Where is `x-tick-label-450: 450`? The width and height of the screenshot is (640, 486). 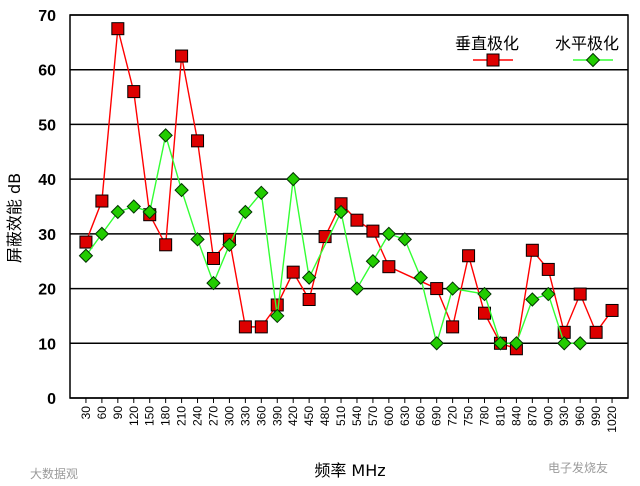 x-tick-label-450: 450 is located at coordinates (309, 416).